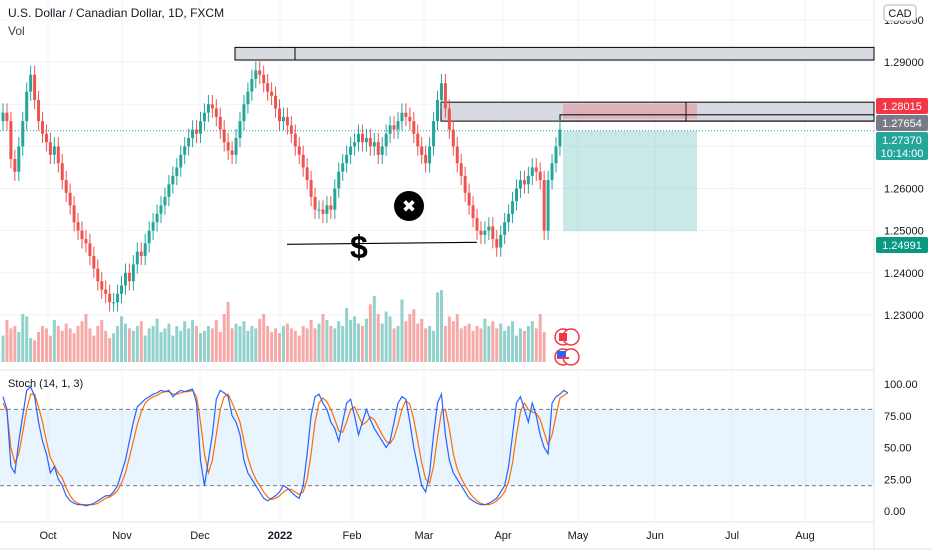 This screenshot has height=550, width=932. Describe the element at coordinates (904, 316) in the screenshot. I see `price-tick-label: 1.23000` at that location.